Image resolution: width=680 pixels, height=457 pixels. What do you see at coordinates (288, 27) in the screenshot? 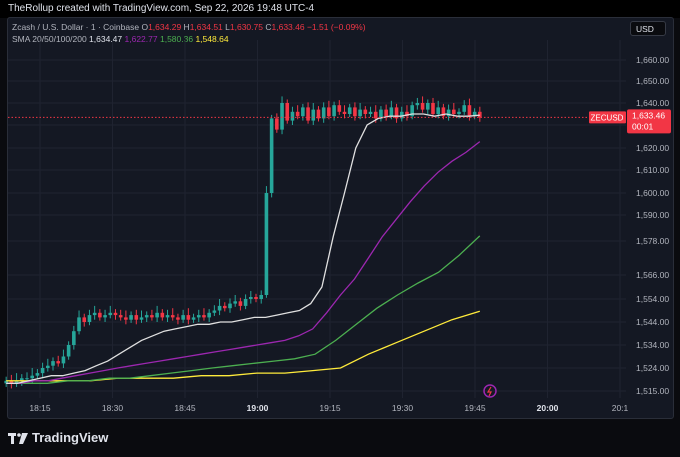
I see `close-value: 1,633.46` at bounding box center [288, 27].